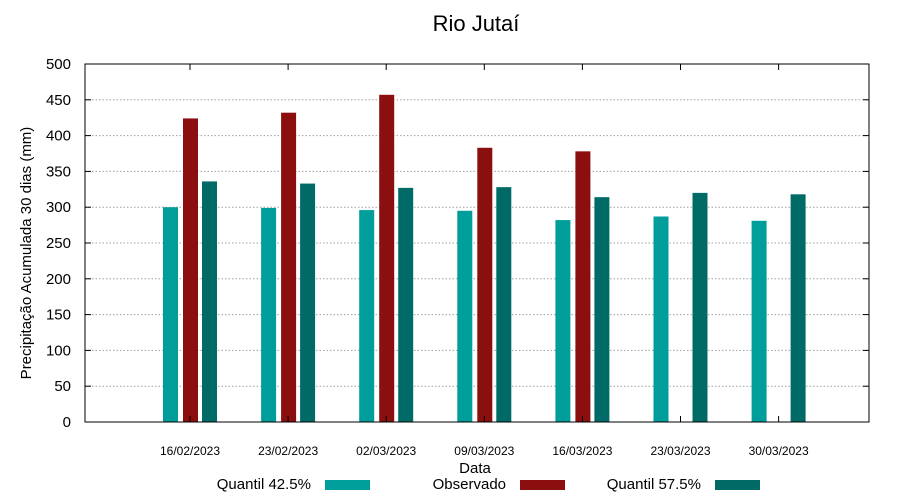 This screenshot has width=900, height=500. Describe the element at coordinates (58, 64) in the screenshot. I see `y-tick-label: 500` at that location.